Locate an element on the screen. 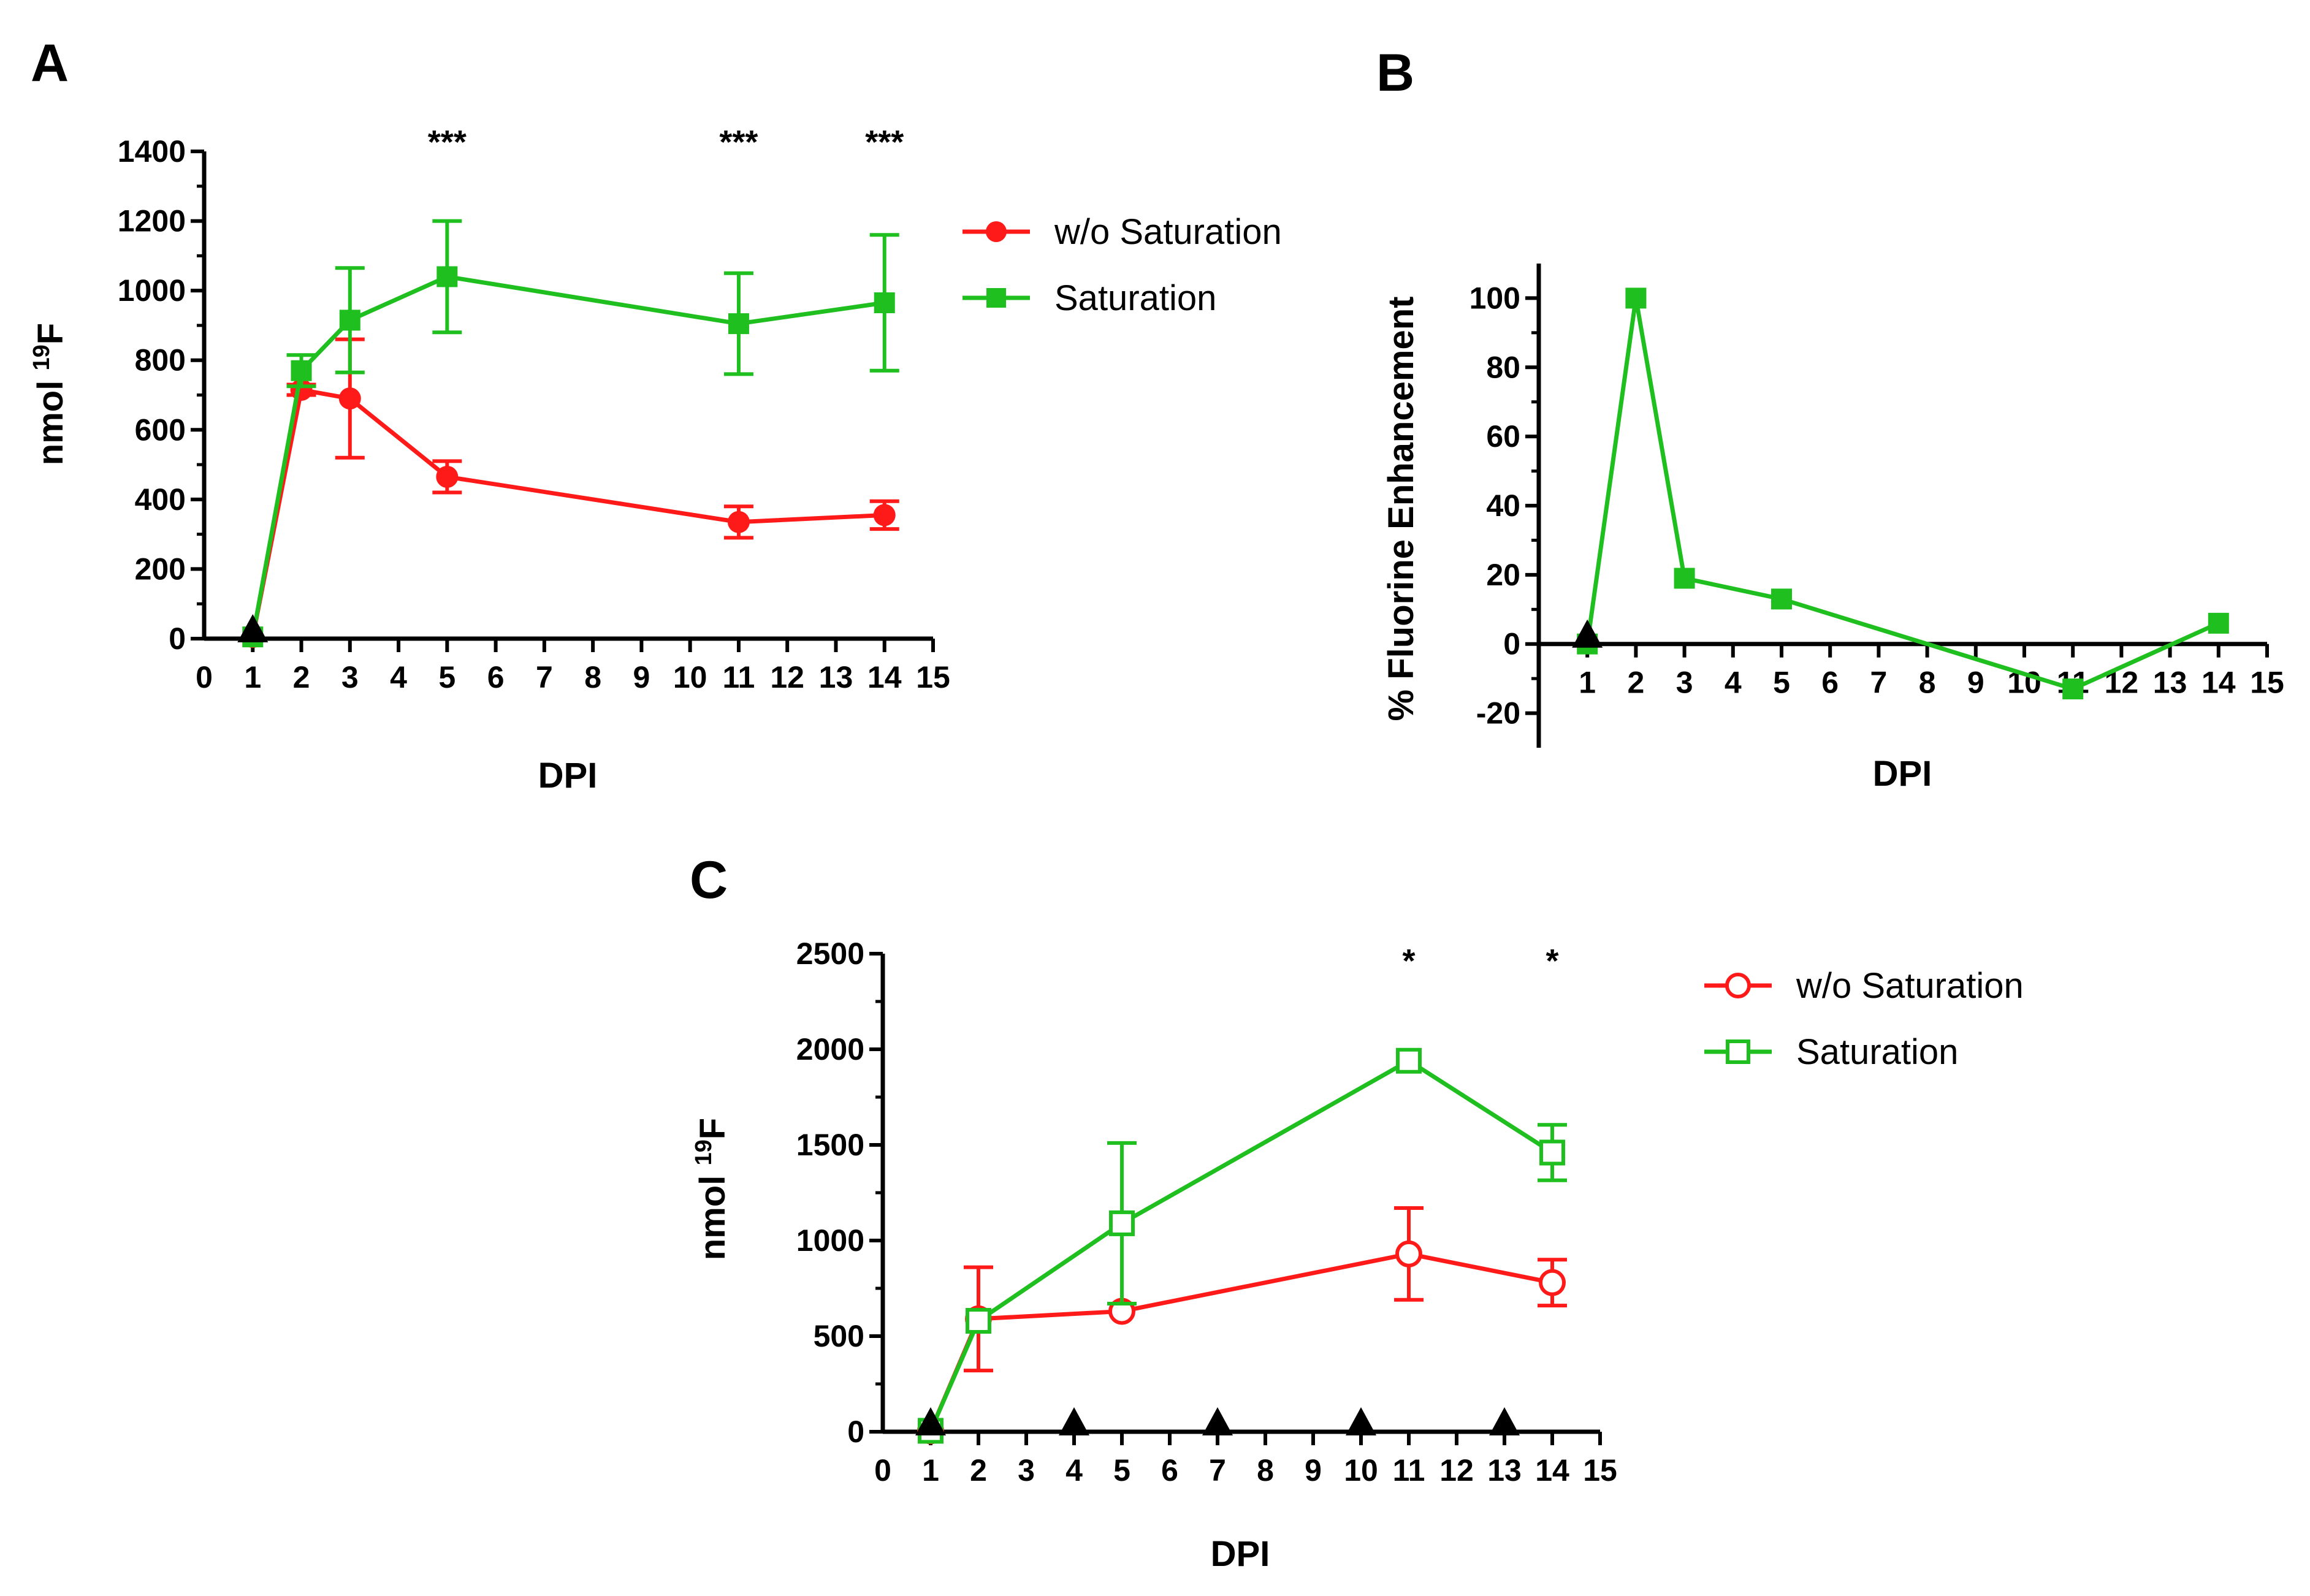  chart-b-series is located at coordinates (1900, 493).